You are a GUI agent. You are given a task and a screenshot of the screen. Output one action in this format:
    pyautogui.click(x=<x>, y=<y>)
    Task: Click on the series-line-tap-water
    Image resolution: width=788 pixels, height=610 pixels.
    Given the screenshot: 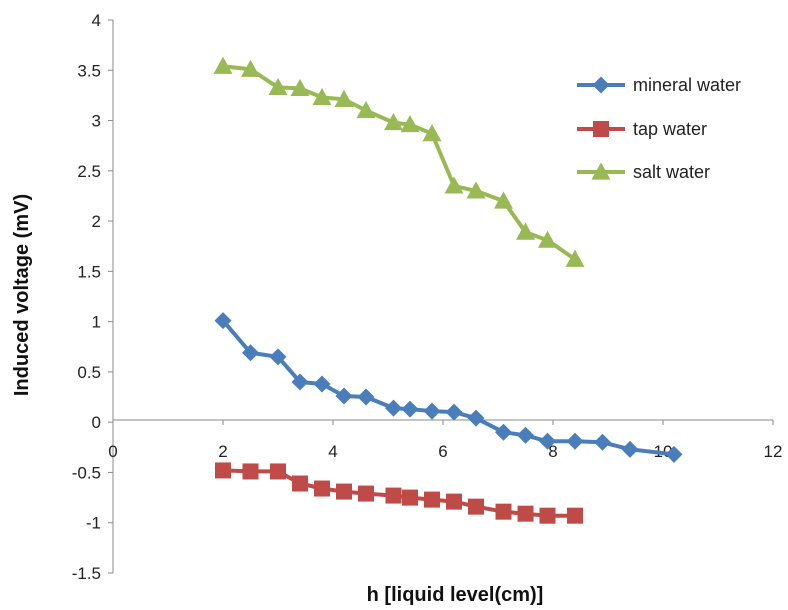 What is the action you would take?
    pyautogui.click(x=398, y=493)
    